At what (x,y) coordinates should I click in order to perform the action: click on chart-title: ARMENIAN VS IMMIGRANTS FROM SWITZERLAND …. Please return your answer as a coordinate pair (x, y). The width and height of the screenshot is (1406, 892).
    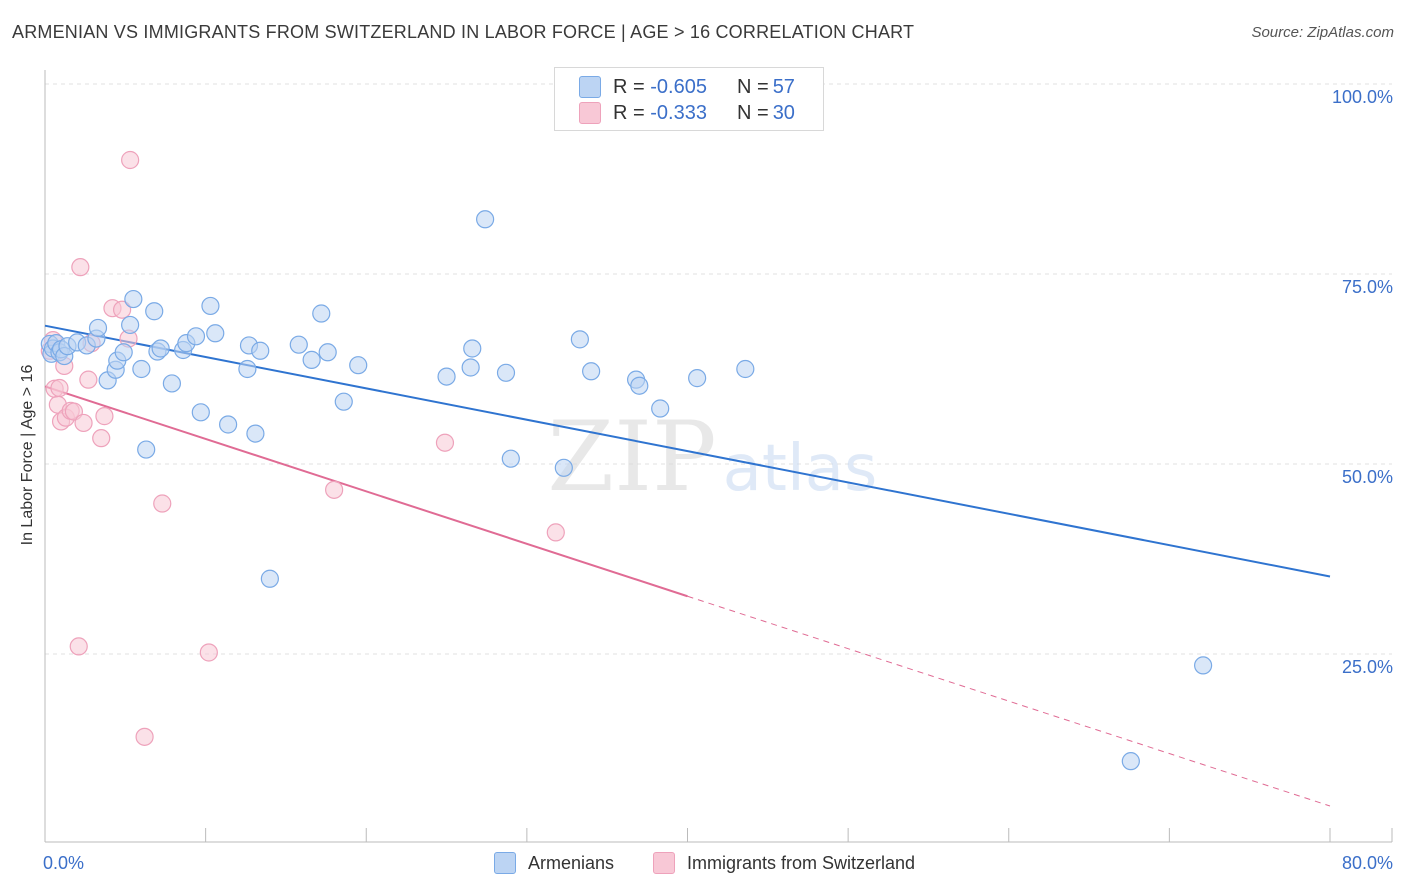
    Looking at the image, I should click on (463, 32).